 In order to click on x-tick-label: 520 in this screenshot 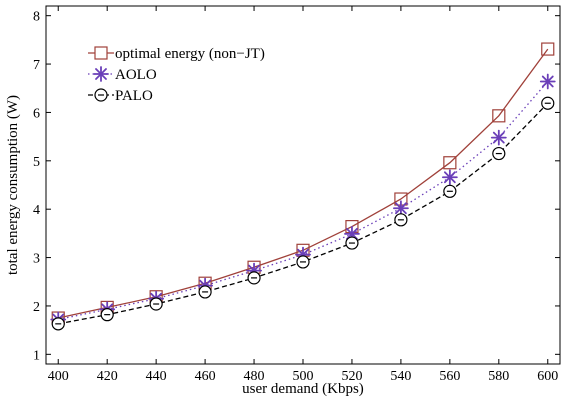, I will do `click(351, 376)`.